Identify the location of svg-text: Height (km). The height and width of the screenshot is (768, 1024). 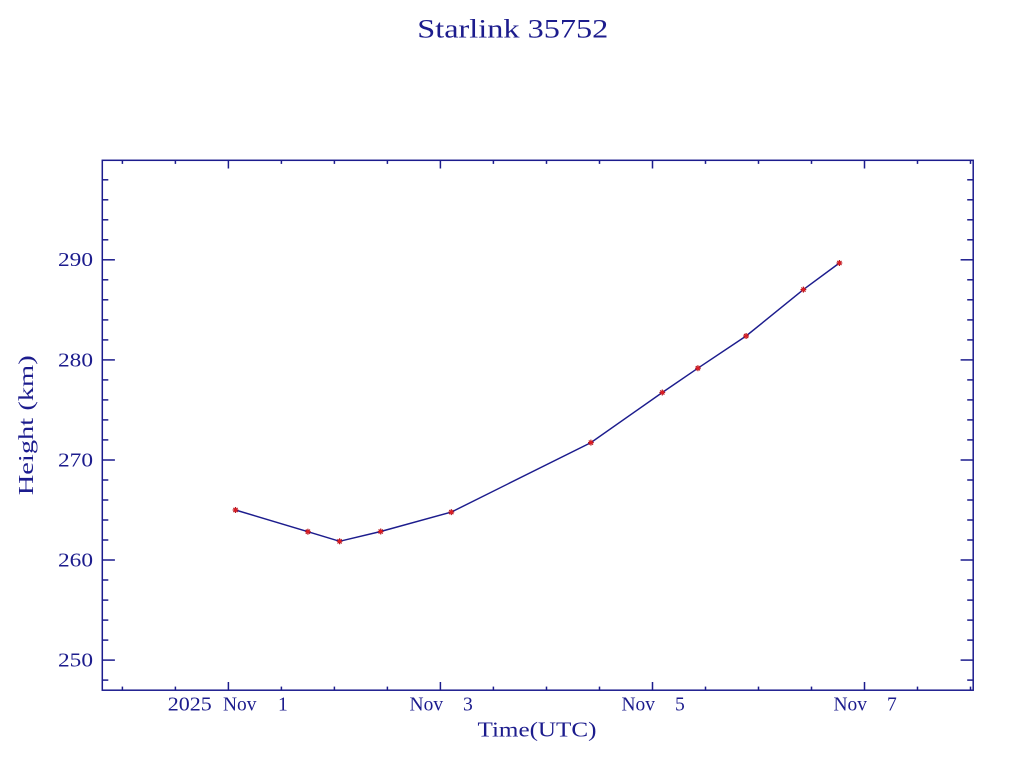
(27, 425).